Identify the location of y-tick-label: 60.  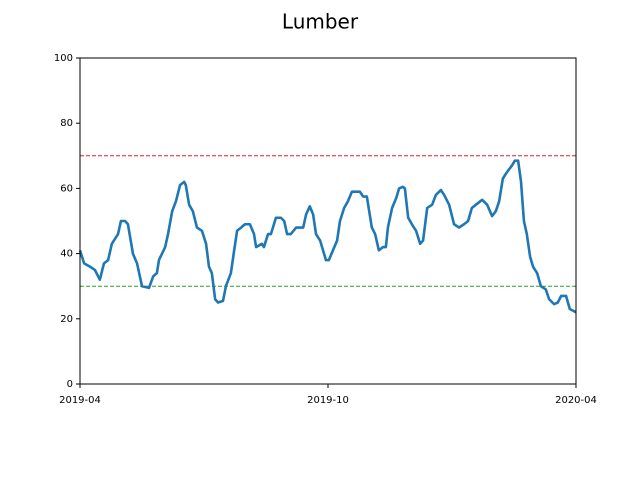
(66, 188).